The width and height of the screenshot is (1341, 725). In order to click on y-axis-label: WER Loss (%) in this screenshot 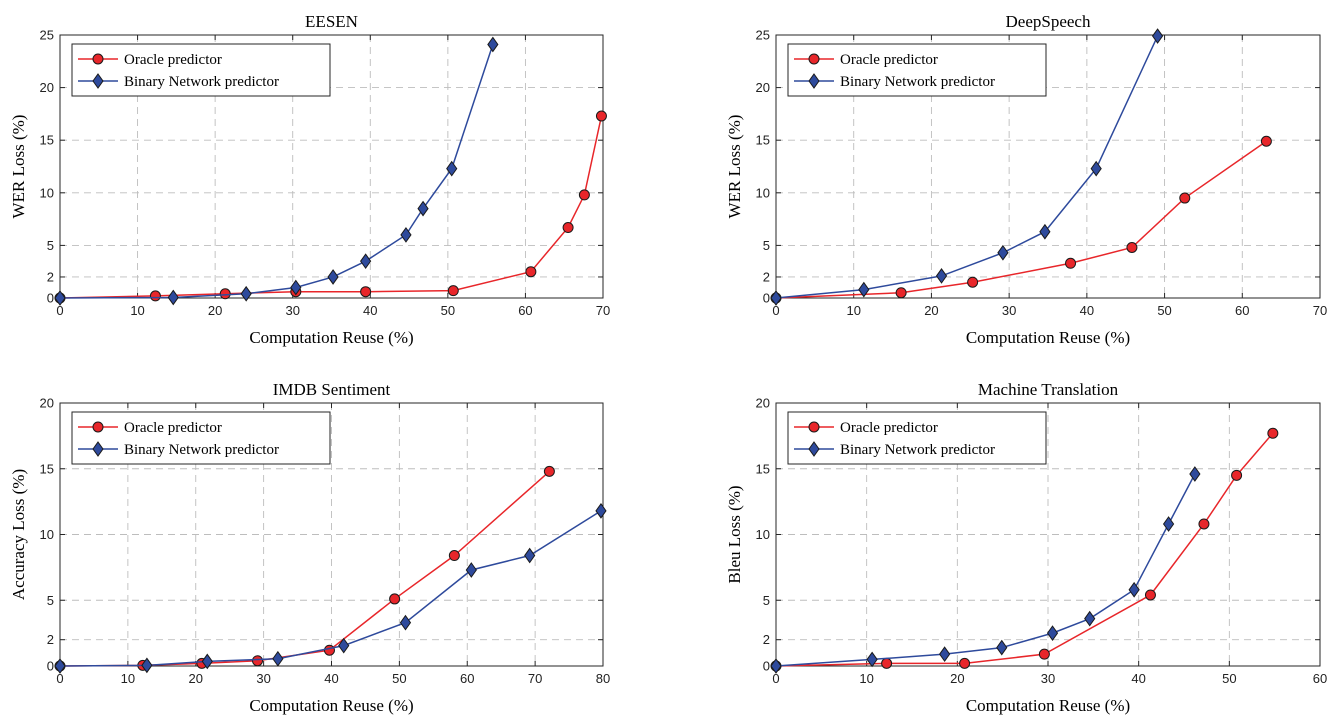, I will do `click(18, 167)`.